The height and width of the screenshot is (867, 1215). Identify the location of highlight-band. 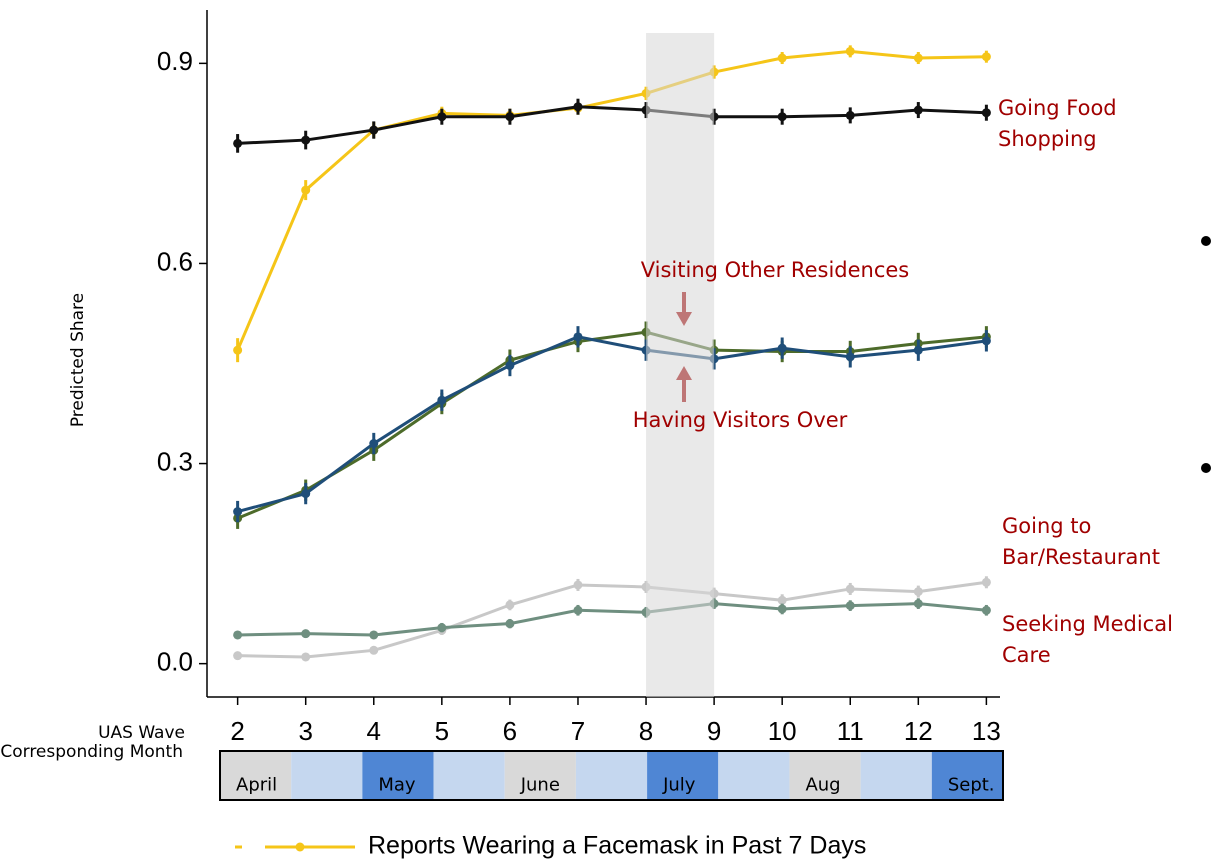
(680, 365).